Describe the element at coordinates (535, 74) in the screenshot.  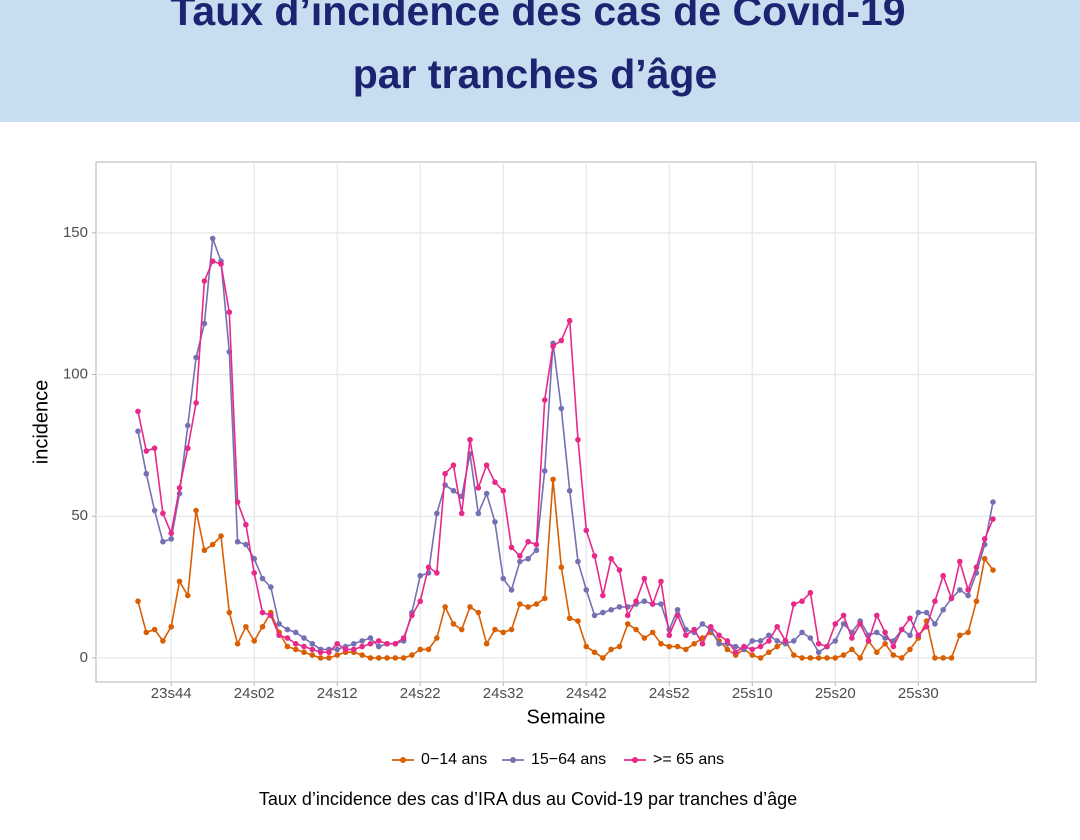
I see `title-line: par tranches d’âge` at that location.